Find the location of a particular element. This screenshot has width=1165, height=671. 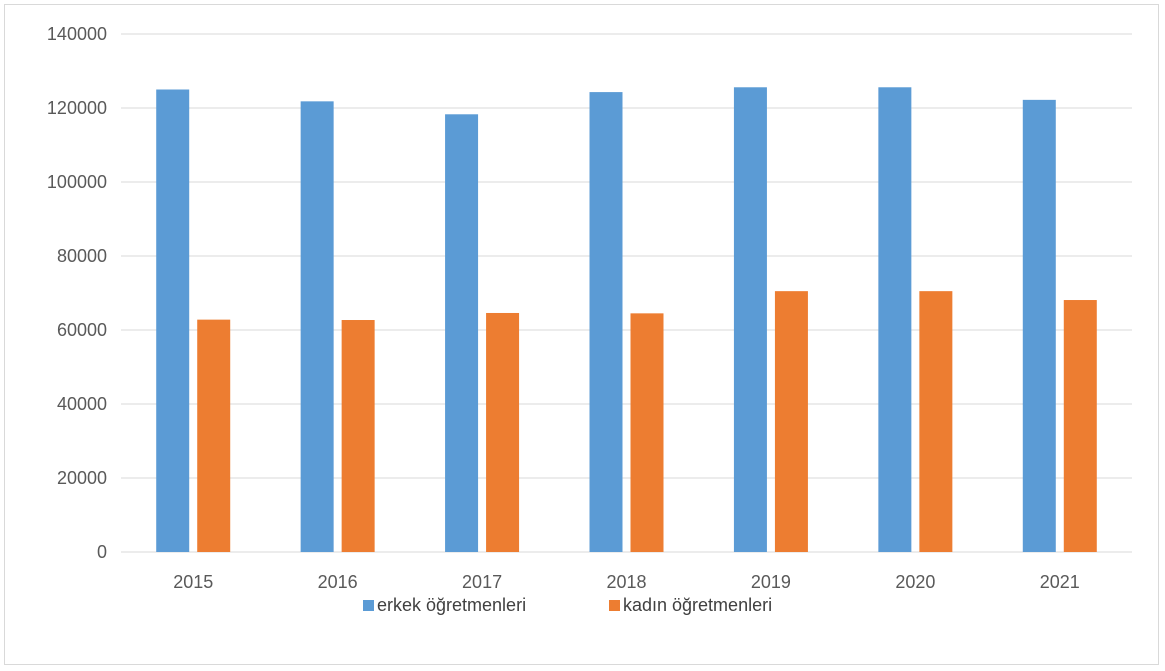

x-tick-label: 2020 is located at coordinates (915, 582).